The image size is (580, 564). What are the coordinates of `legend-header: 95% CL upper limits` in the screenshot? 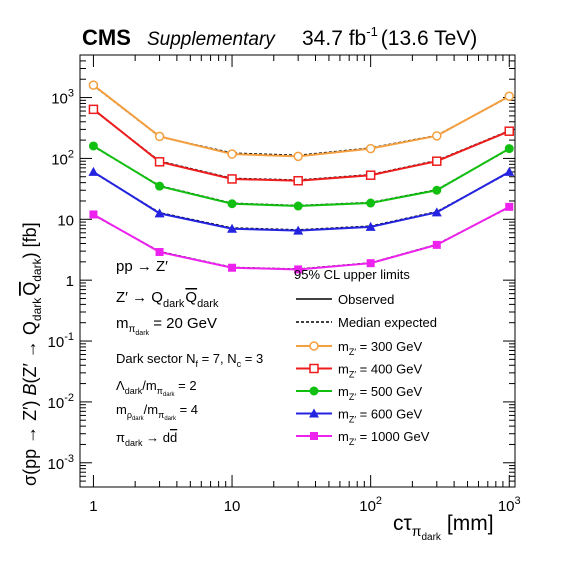 It's located at (352, 274).